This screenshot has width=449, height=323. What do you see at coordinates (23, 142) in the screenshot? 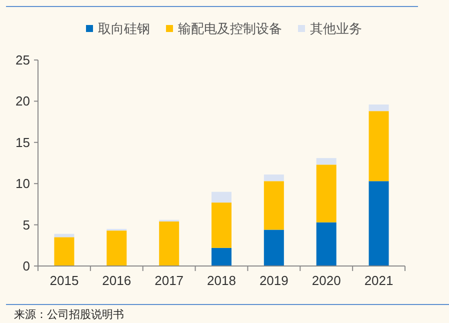
I see `y-tick-label: 15` at bounding box center [23, 142].